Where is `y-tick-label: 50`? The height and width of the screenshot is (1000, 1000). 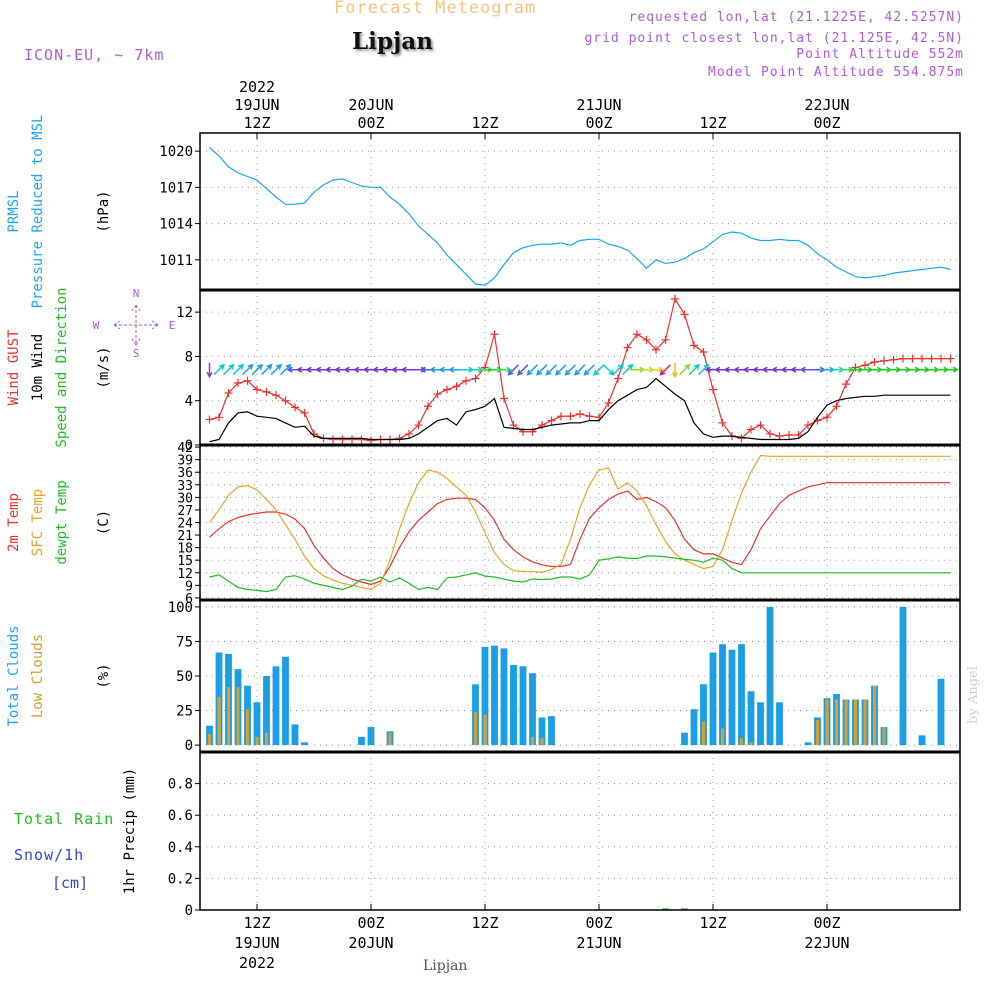
y-tick-label: 50 is located at coordinates (184, 677).